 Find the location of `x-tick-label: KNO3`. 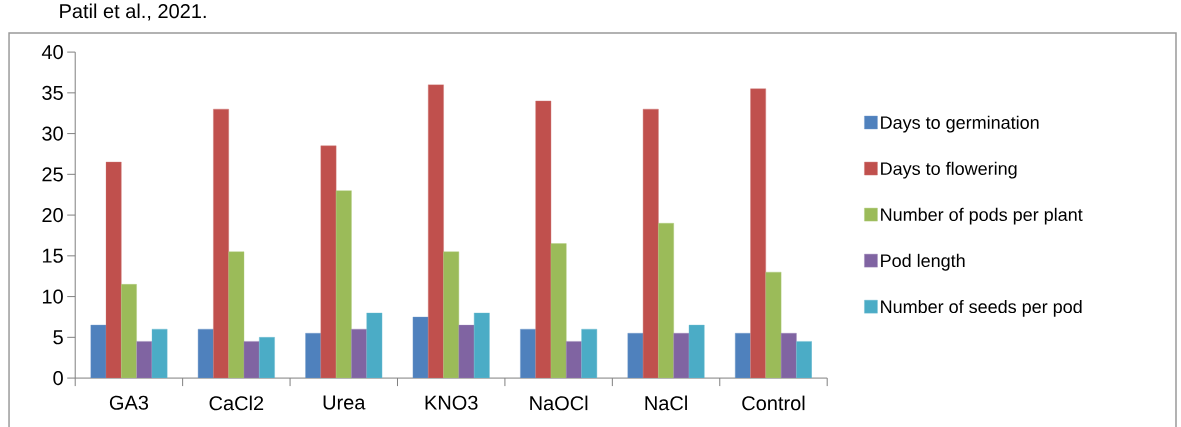

x-tick-label: KNO3 is located at coordinates (451, 402).